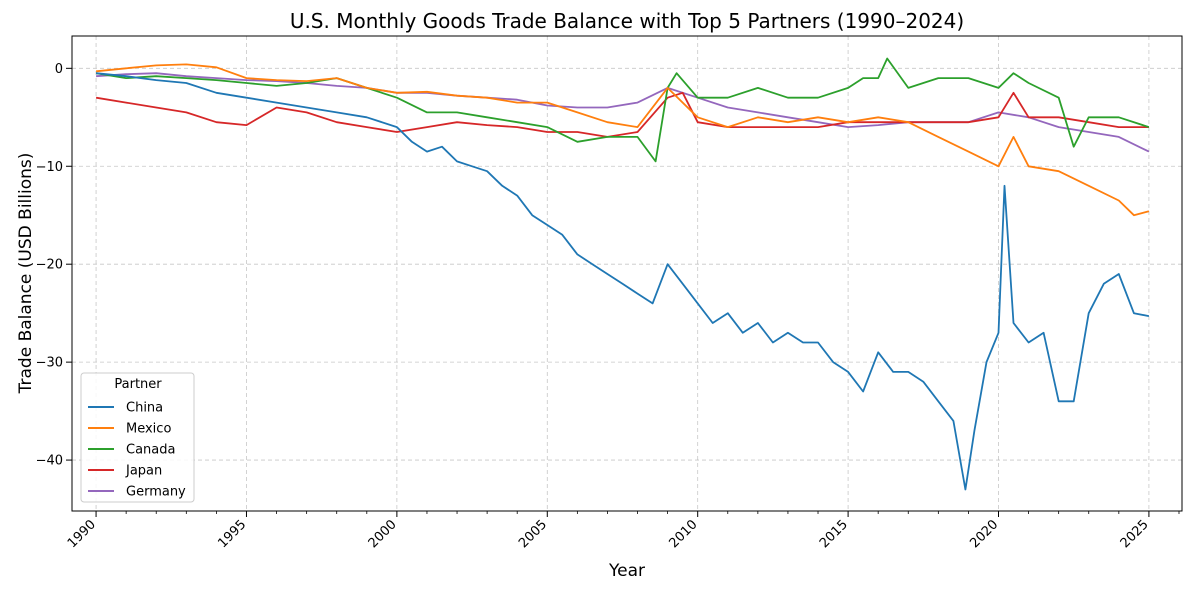 The height and width of the screenshot is (590, 1189). Describe the element at coordinates (984, 534) in the screenshot. I see `x-tick-label: 2020` at that location.